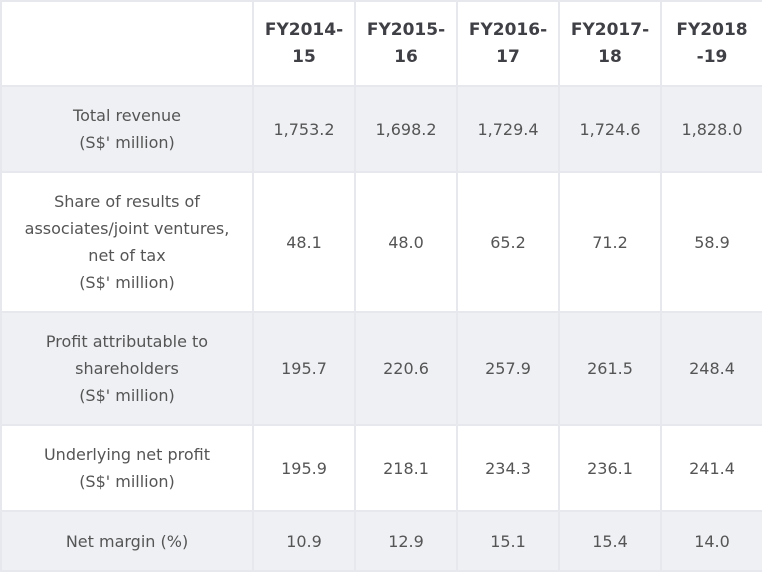 This screenshot has width=762, height=572. I want to click on table-cell: 257.9, so click(508, 368).